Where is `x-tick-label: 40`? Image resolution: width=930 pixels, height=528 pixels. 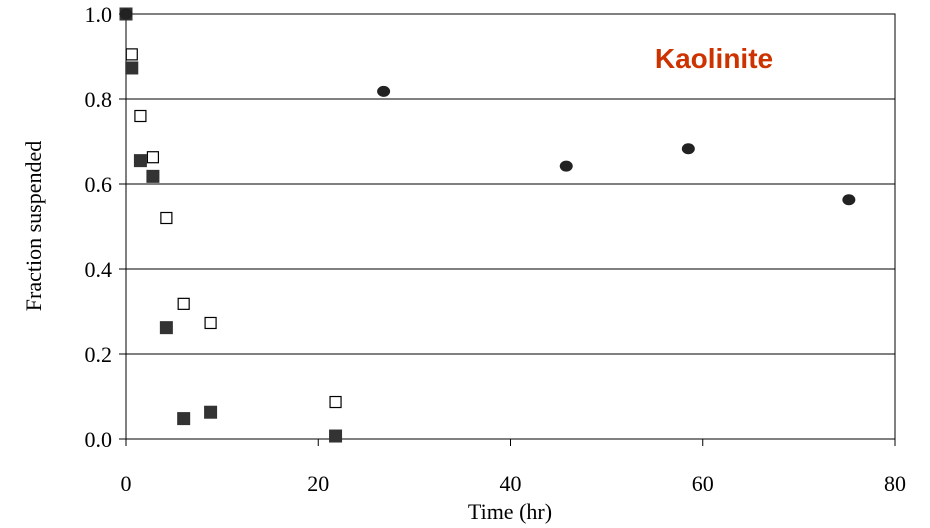
x-tick-label: 40 is located at coordinates (511, 483).